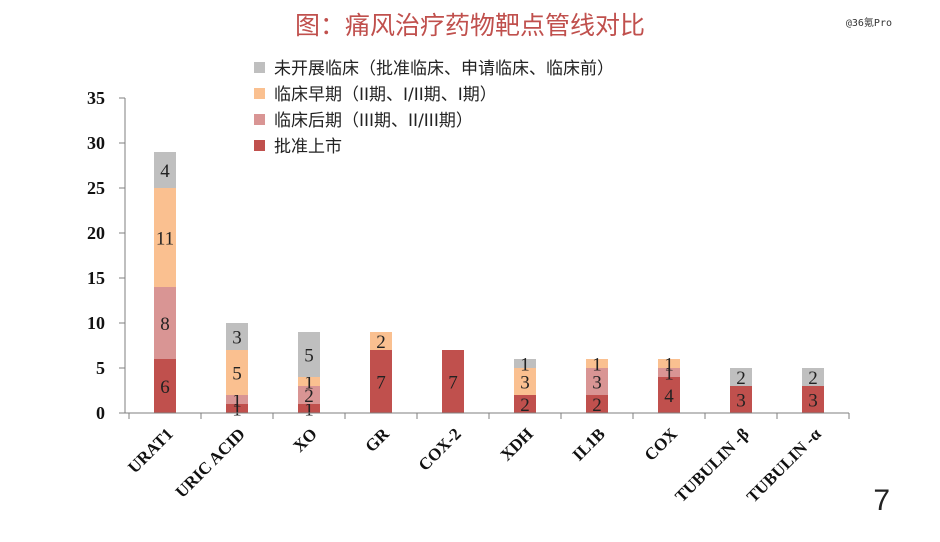  I want to click on bar-data-label: 6, so click(165, 387).